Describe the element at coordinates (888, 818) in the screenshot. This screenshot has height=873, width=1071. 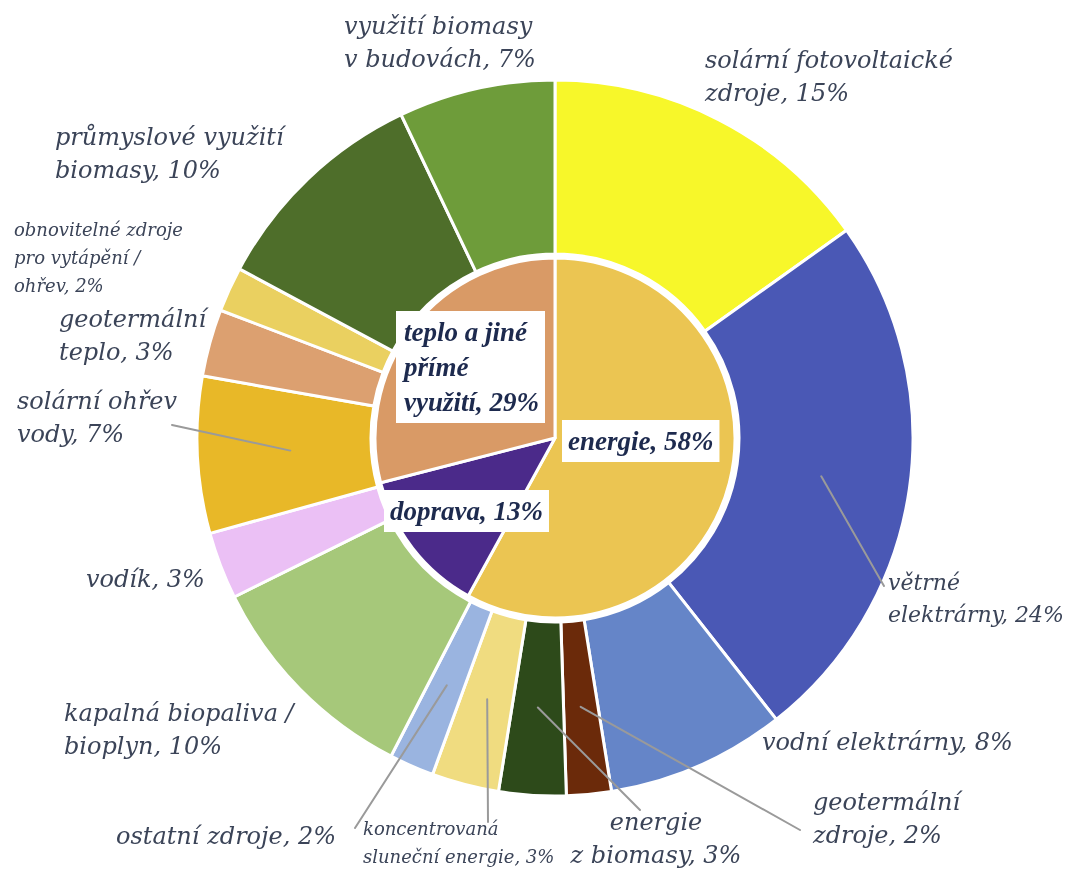
I see `slice-label: geotermální zdroje, 2%` at that location.